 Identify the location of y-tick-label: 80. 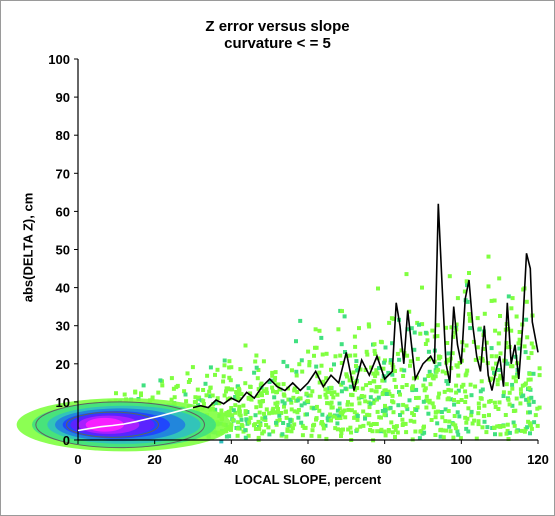
(63, 135).